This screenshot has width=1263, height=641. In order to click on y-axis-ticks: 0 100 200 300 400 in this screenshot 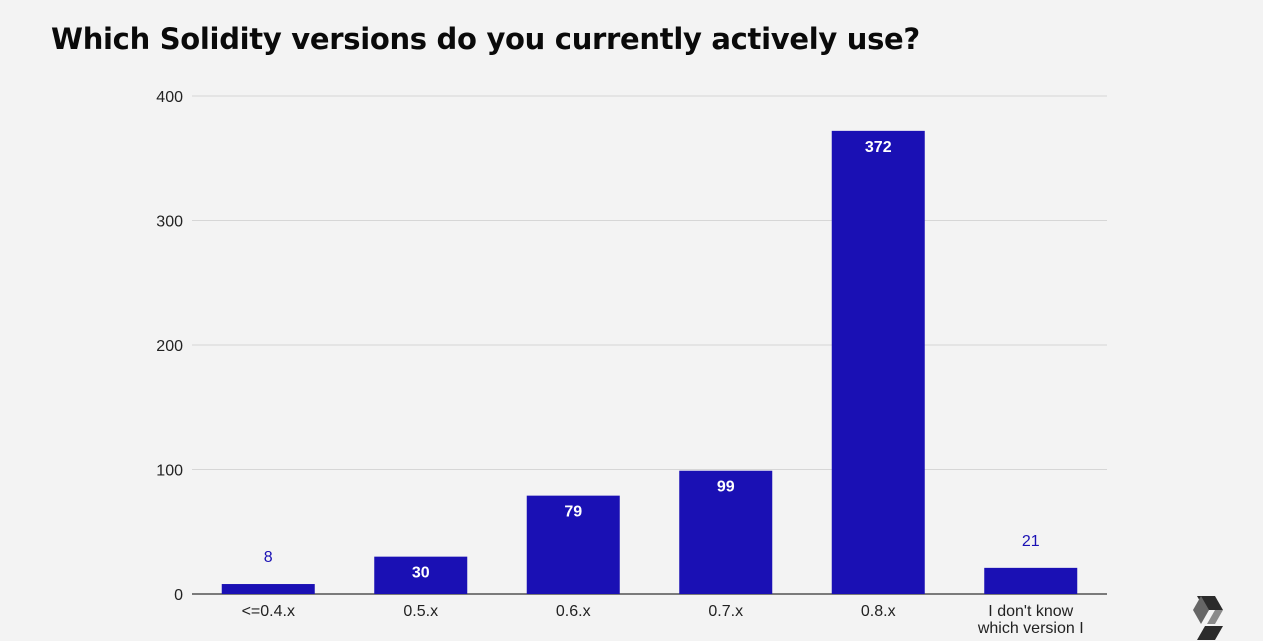, I will do `click(169, 346)`.